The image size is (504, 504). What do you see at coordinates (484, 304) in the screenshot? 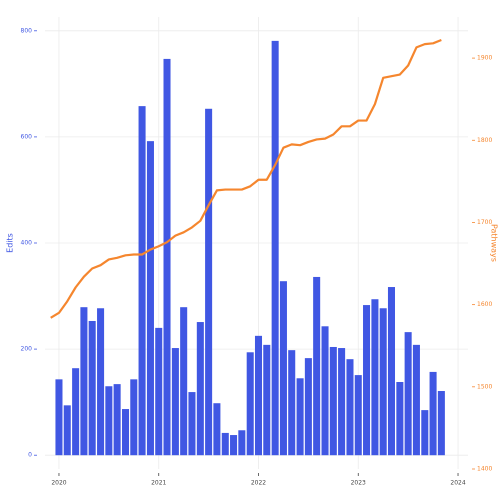
I see `y2-tick-label: 1600` at bounding box center [484, 304].